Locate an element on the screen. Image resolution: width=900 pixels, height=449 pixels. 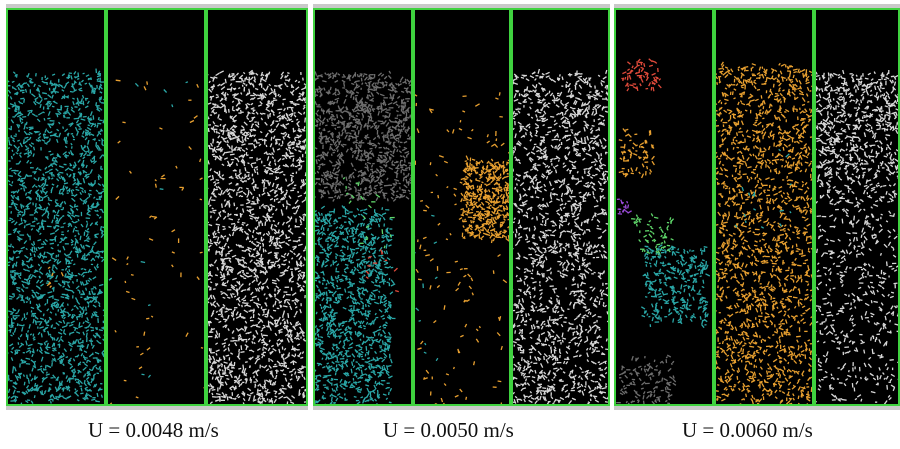
panel-3b is located at coordinates (764, 207).